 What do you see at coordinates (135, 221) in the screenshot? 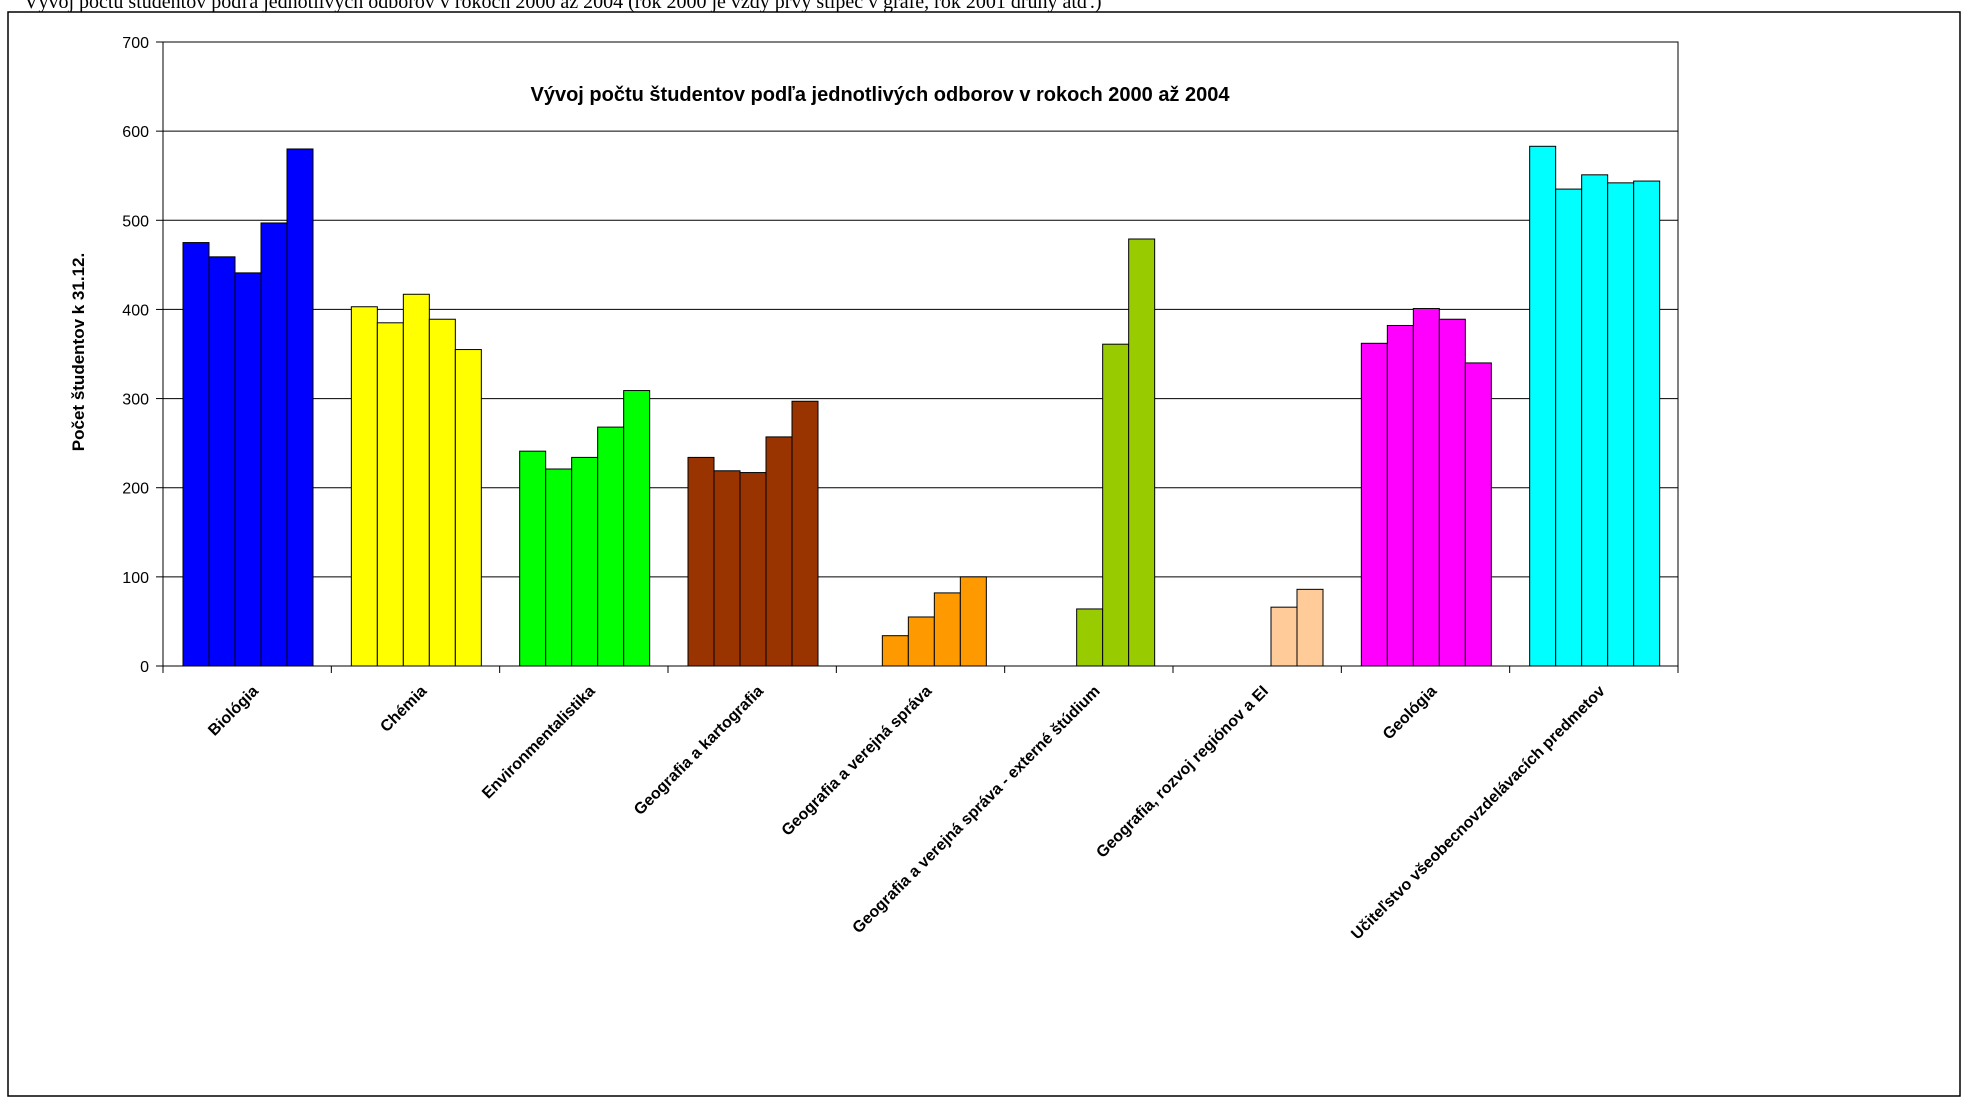
I see `y-tick-label: 500` at bounding box center [135, 221].